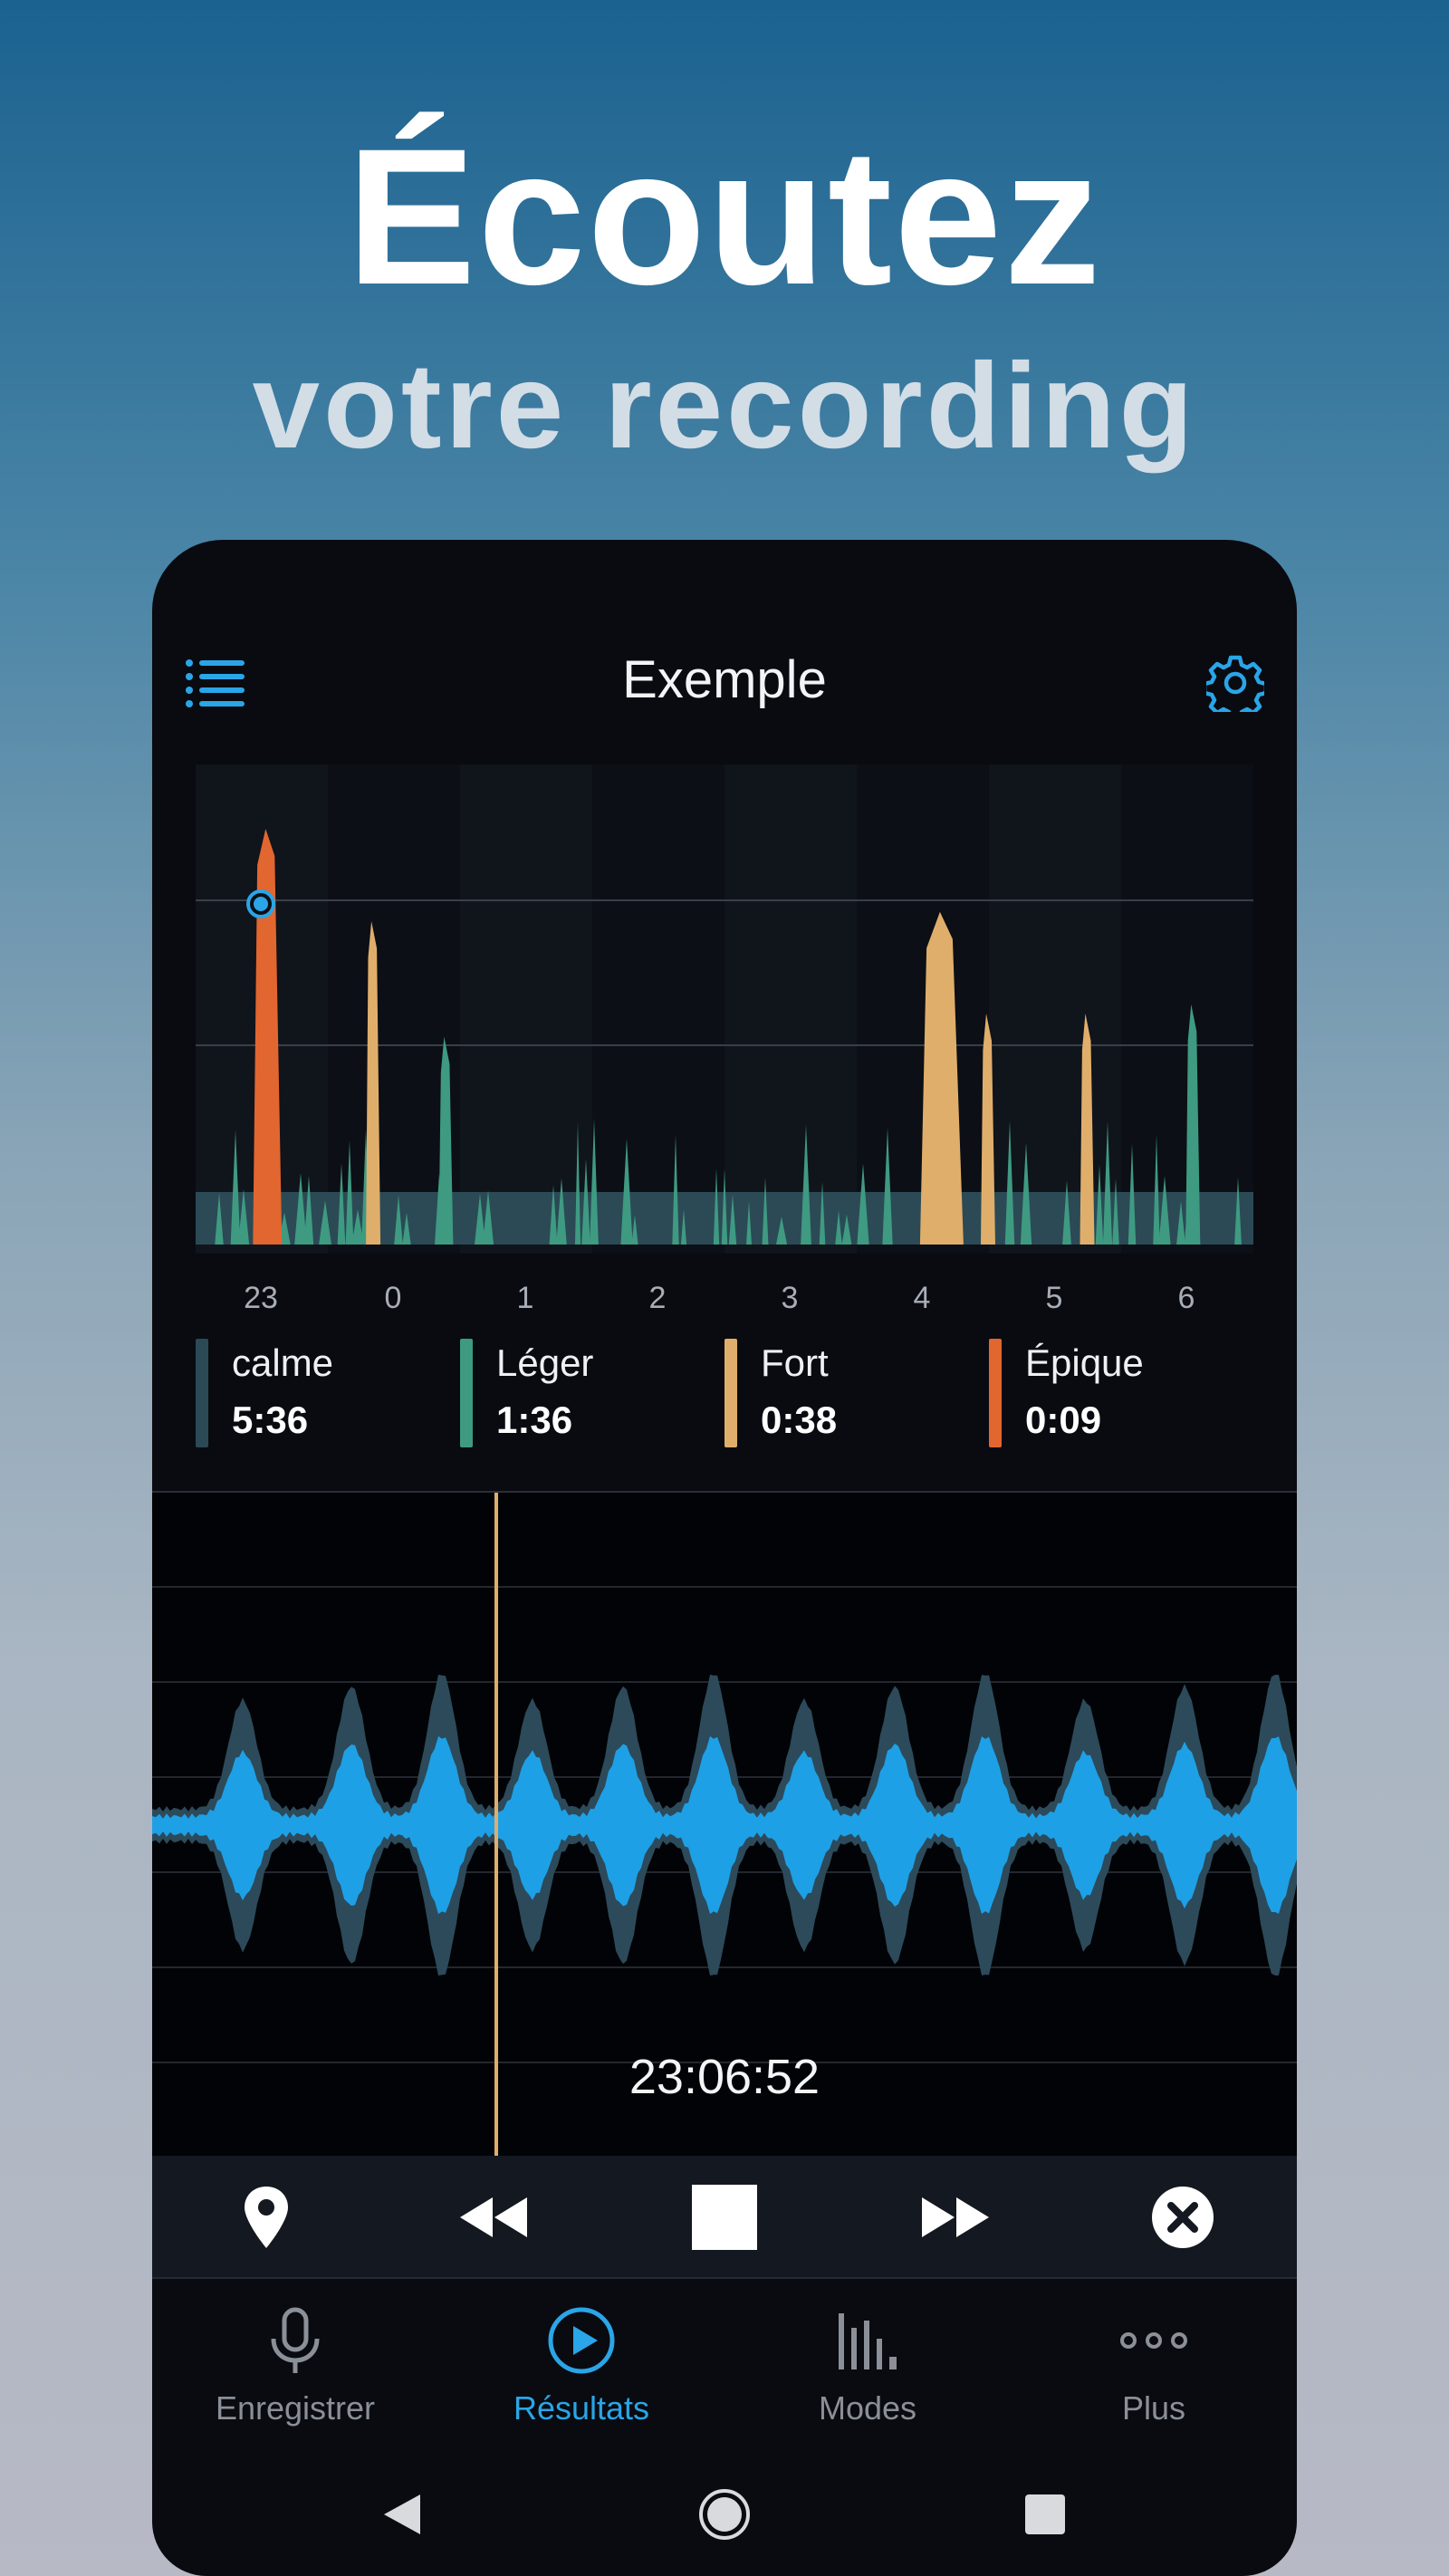  I want to click on home-icon, so click(724, 2514).